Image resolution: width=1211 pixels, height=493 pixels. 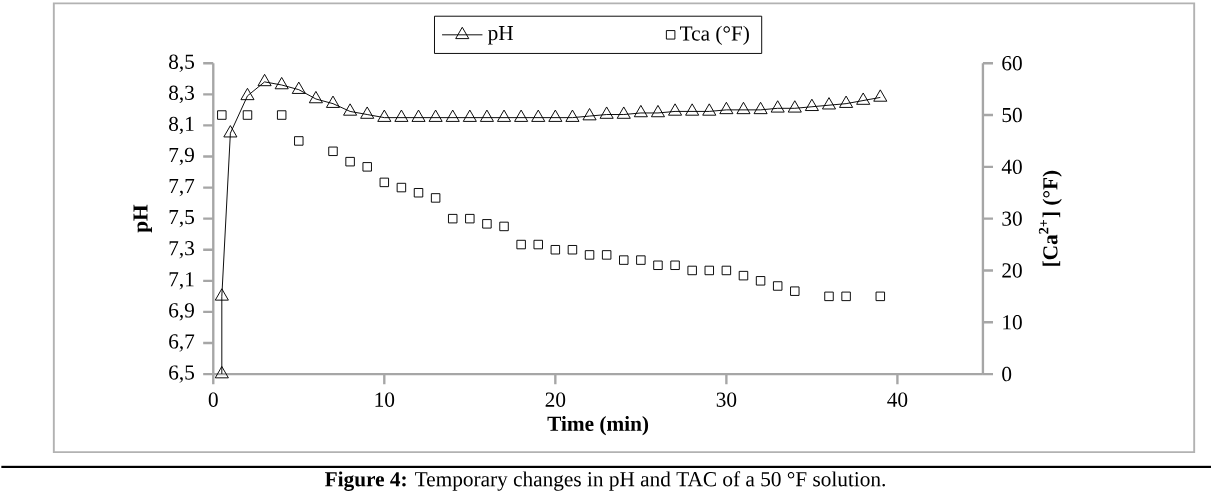 I want to click on y-tick-label: 7,1, so click(x=181, y=281).